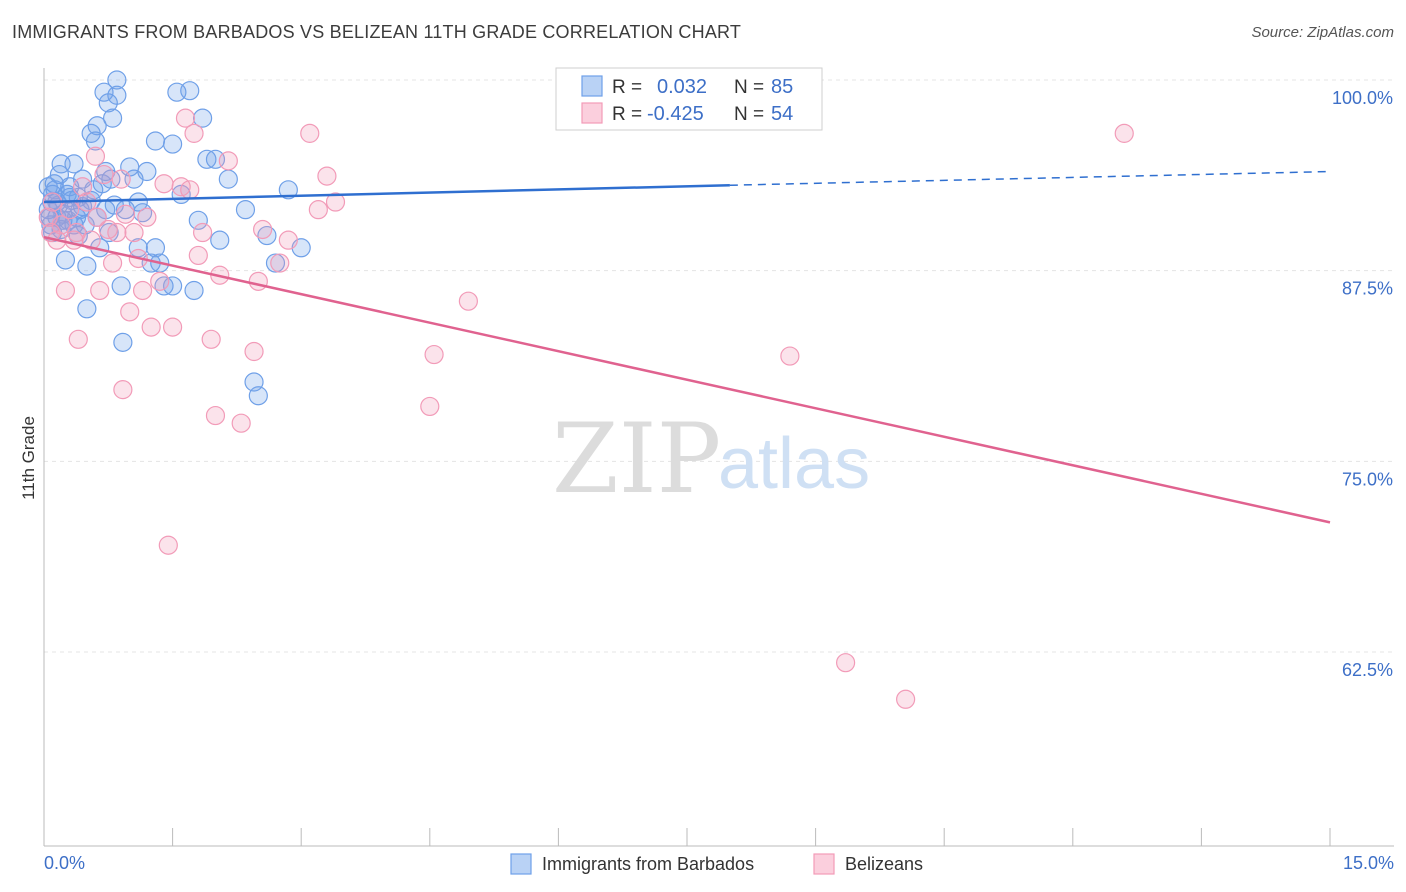 The image size is (1406, 892). Describe the element at coordinates (627, 114) in the screenshot. I see `legend-r-label-2: R =` at that location.